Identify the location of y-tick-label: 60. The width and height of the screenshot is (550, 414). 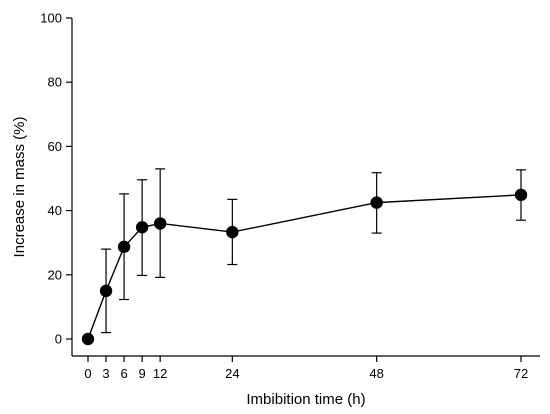
(55, 146).